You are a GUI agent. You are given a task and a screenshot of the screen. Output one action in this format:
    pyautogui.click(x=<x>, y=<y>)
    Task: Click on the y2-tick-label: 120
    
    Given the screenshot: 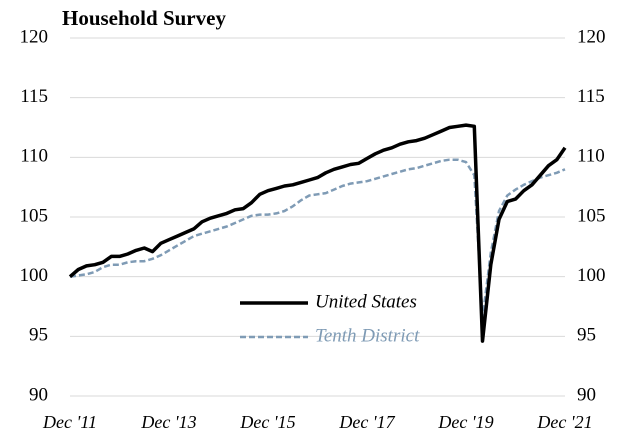 What is the action you would take?
    pyautogui.click(x=591, y=36)
    